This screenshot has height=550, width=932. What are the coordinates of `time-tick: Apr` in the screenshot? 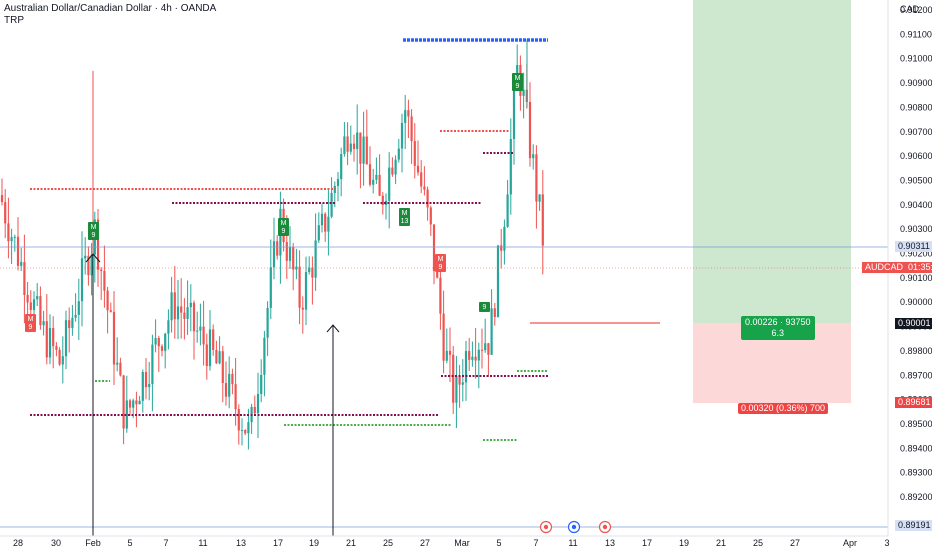 It's located at (850, 543).